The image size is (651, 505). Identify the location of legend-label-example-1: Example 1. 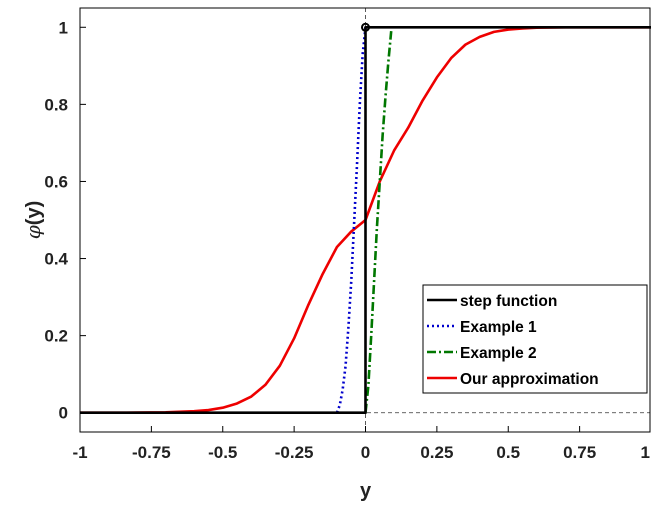
(498, 327).